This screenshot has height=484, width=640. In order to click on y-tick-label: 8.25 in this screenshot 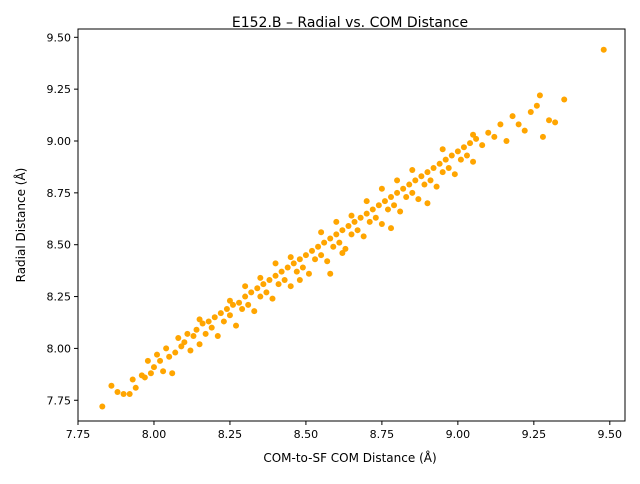, I will do `click(59, 297)`.